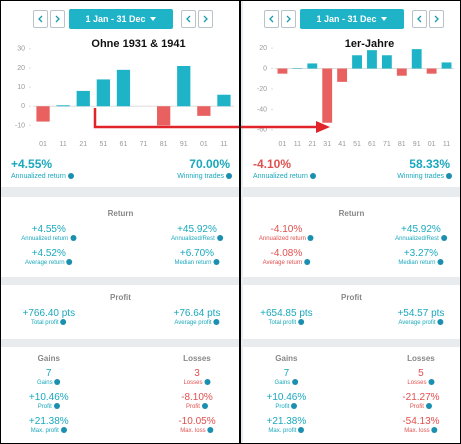  What do you see at coordinates (286, 229) in the screenshot?
I see `stat-value: -4.10%` at bounding box center [286, 229].